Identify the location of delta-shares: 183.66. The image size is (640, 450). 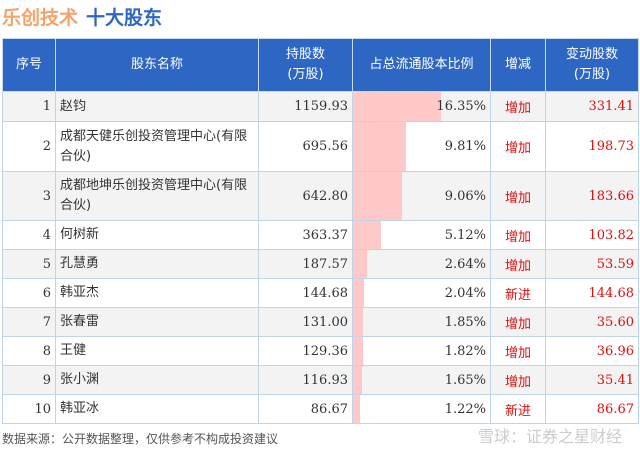
(592, 196).